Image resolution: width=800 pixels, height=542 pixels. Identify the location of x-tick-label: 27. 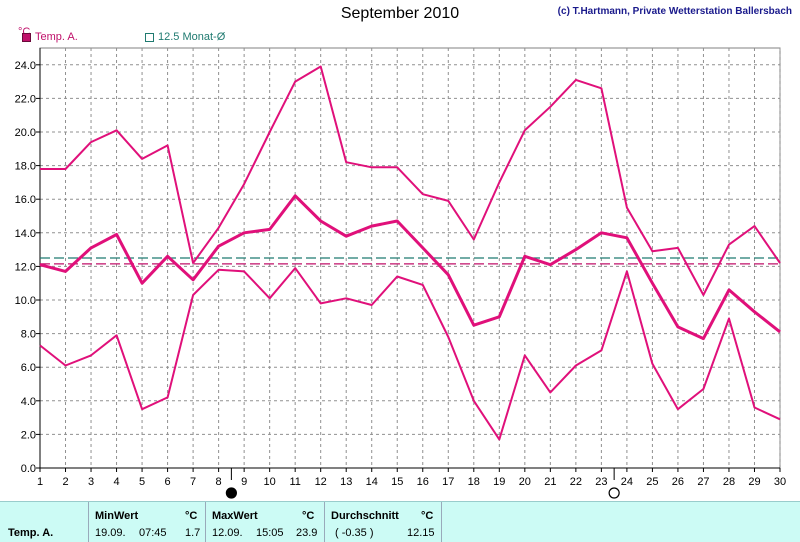
(703, 482).